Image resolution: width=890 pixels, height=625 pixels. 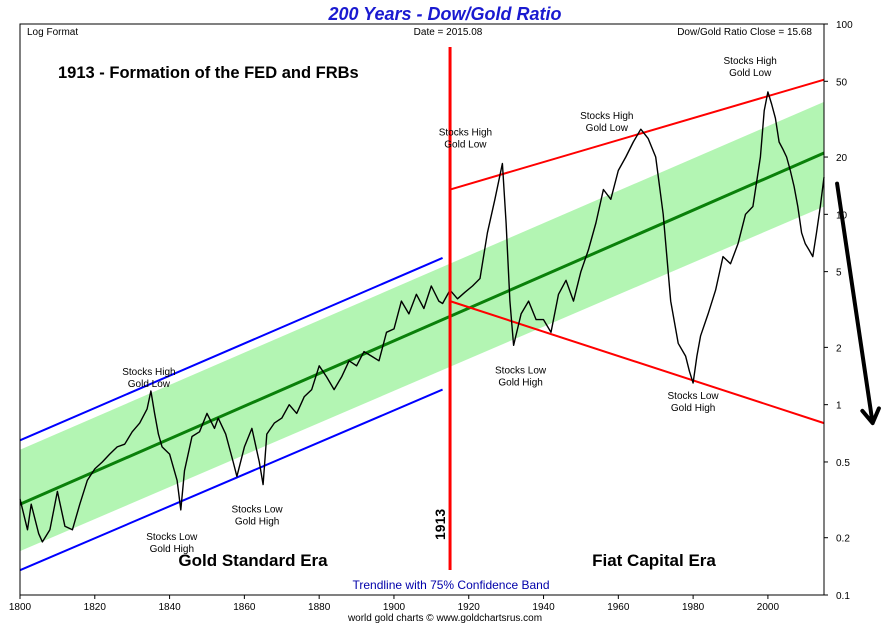 I want to click on down-arrow-icon, so click(x=858, y=303).